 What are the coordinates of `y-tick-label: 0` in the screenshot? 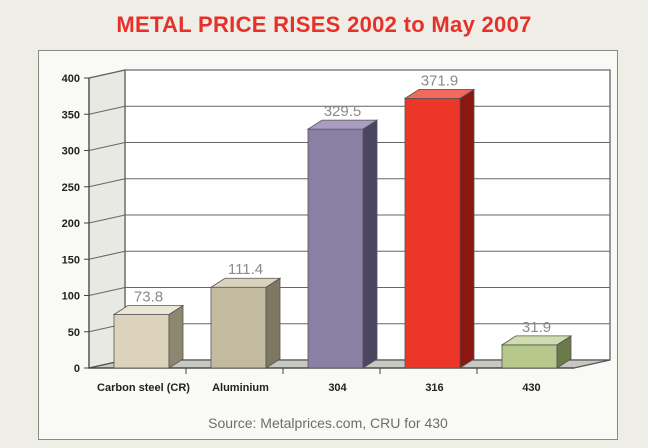 It's located at (77, 369).